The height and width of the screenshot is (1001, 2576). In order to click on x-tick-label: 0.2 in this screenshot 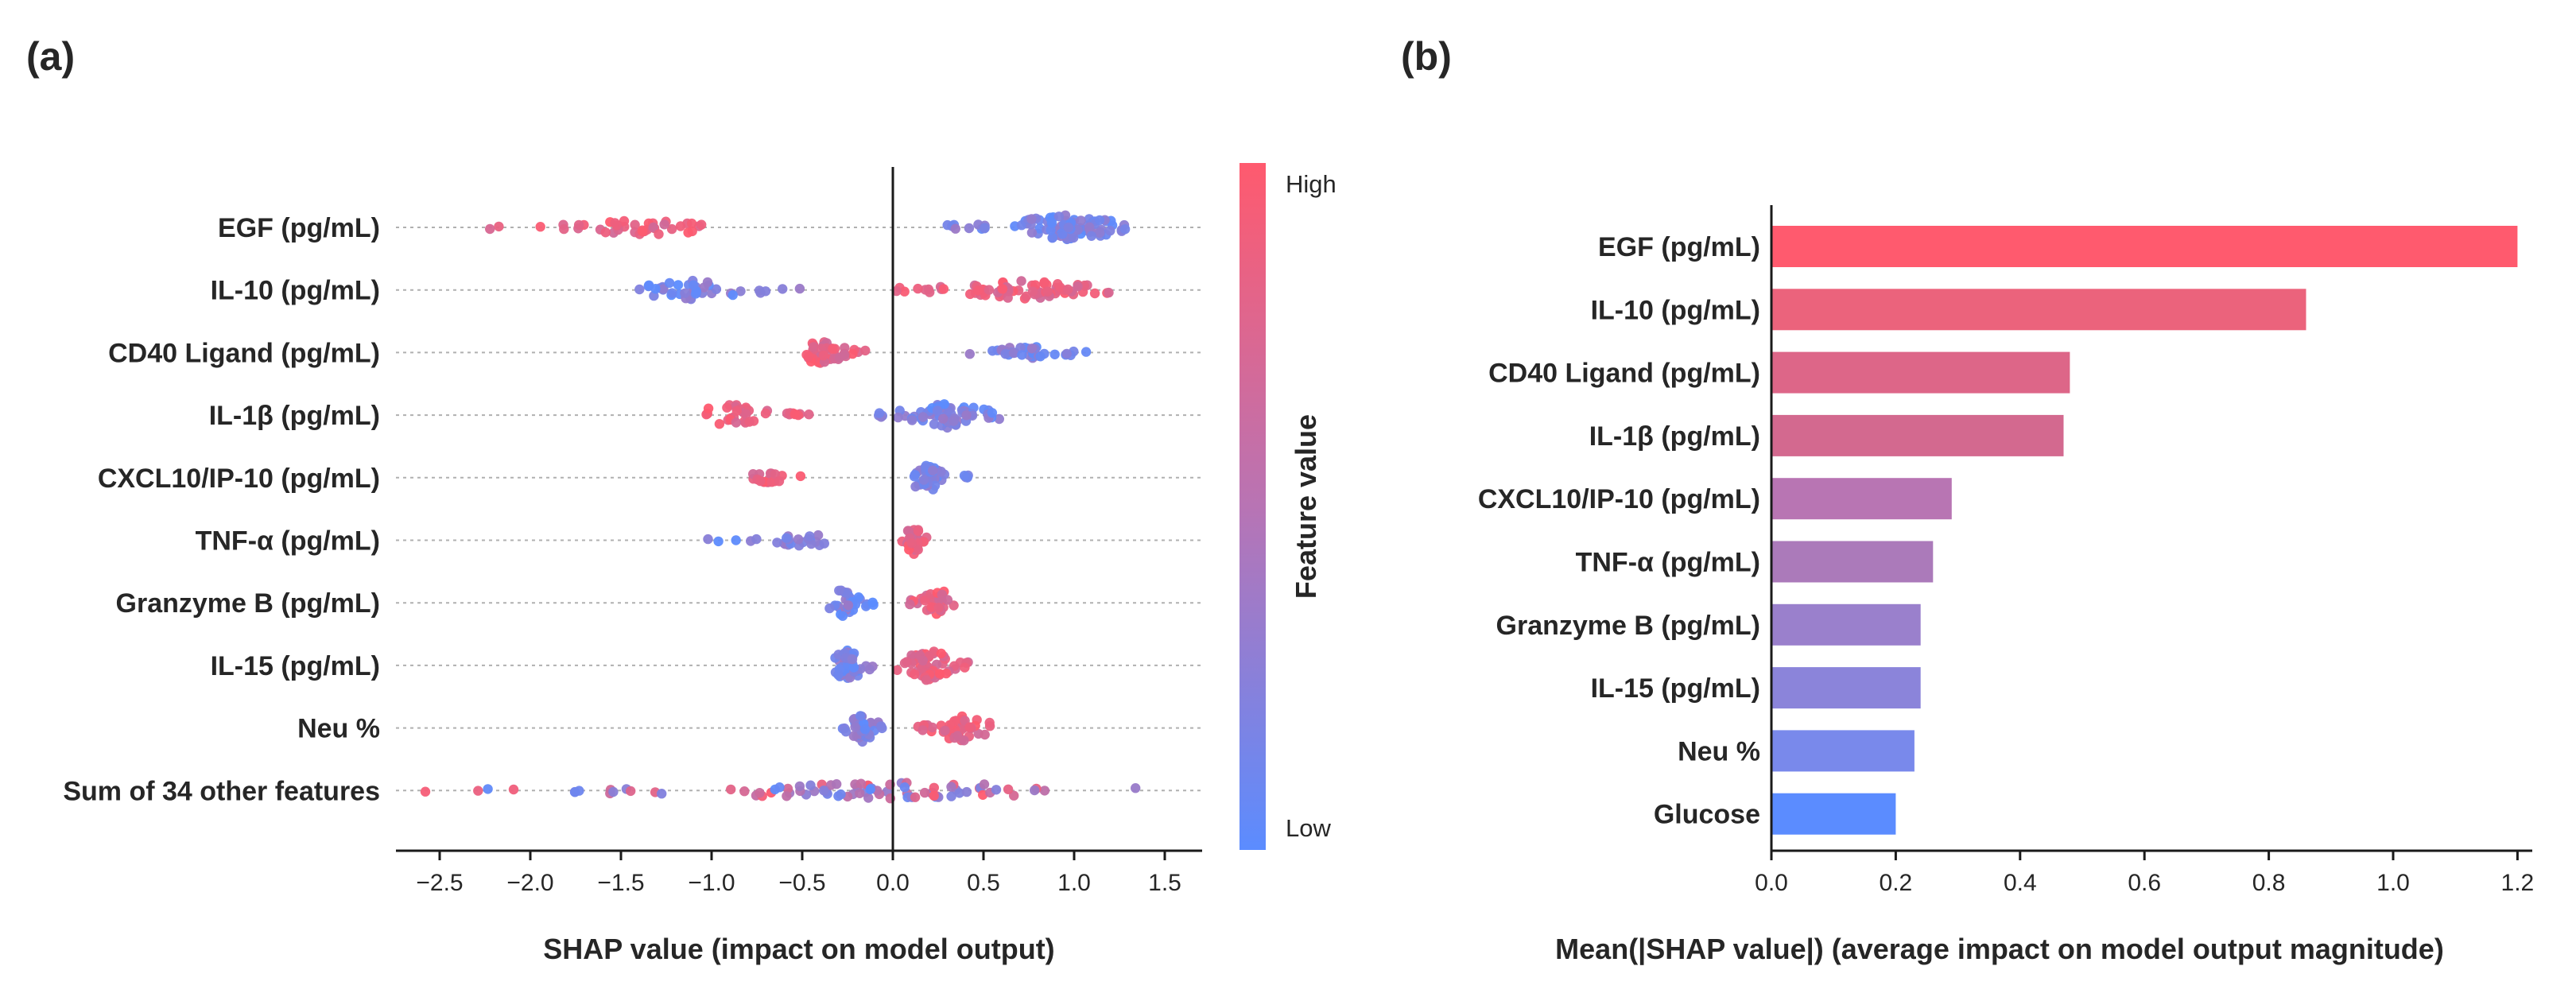, I will do `click(1897, 883)`.